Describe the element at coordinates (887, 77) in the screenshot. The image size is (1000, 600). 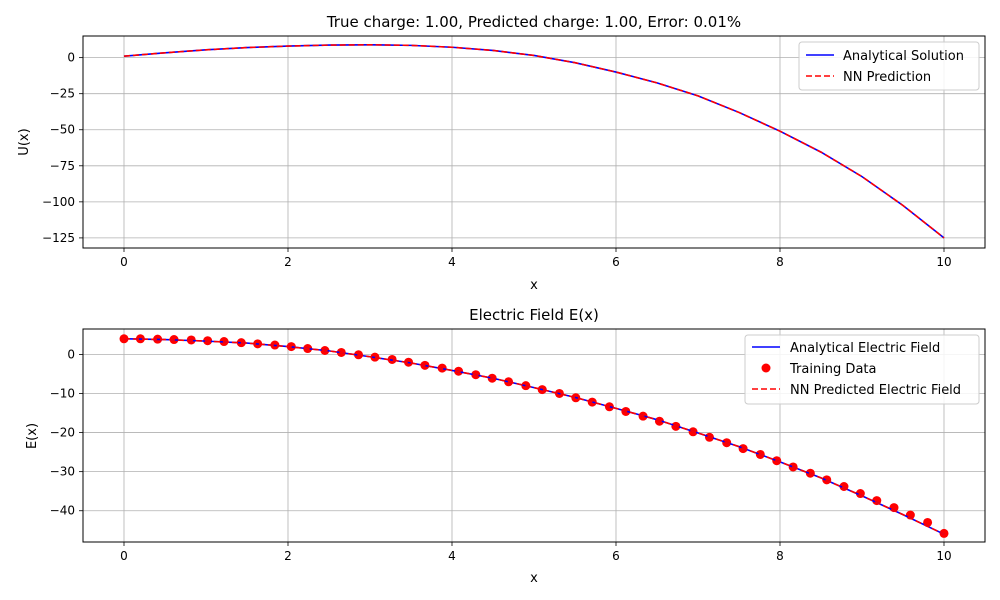
I see `potential-legend-label-nn: NN Prediction` at that location.